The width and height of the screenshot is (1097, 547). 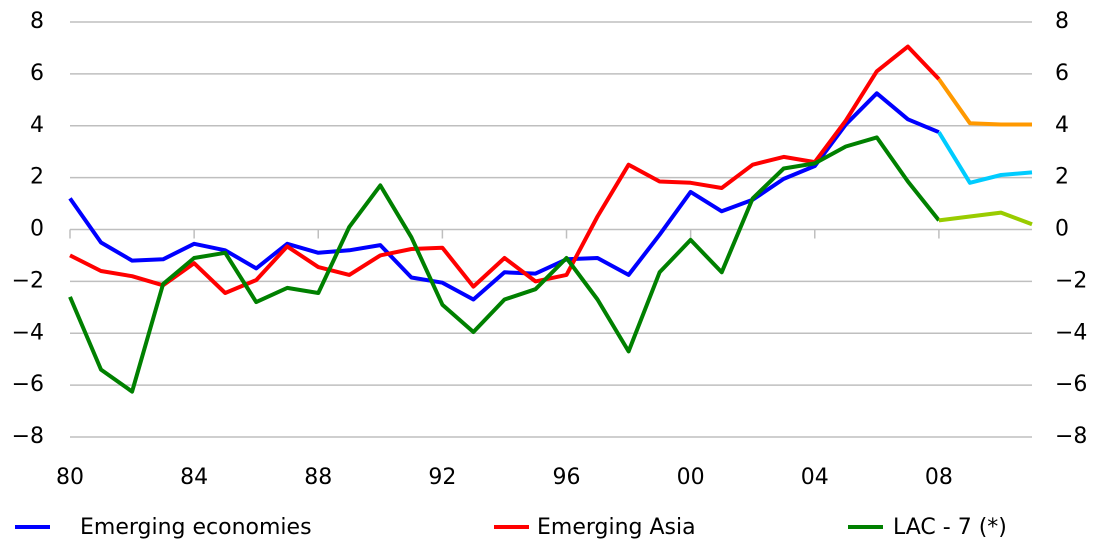 I want to click on y-tick-label: 8, so click(x=37, y=21).